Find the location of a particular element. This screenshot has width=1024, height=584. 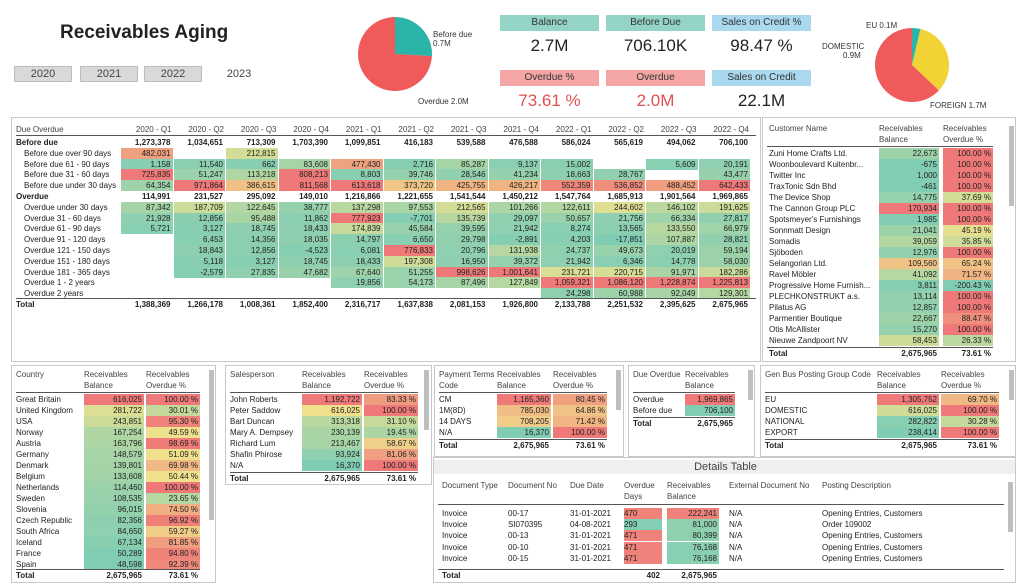

customers-header-1: Receivables Balance is located at coordinates (901, 134).